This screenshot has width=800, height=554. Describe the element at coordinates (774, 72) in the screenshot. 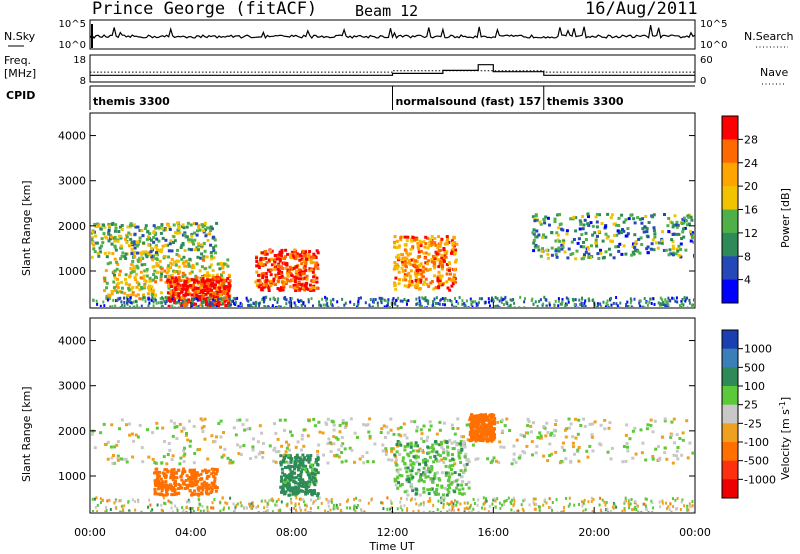

I see `freq-right-label: Nave` at that location.